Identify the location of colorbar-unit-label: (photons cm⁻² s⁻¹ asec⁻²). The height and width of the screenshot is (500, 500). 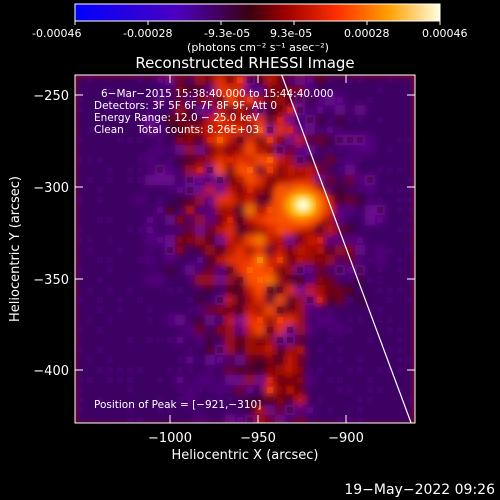
(258, 47).